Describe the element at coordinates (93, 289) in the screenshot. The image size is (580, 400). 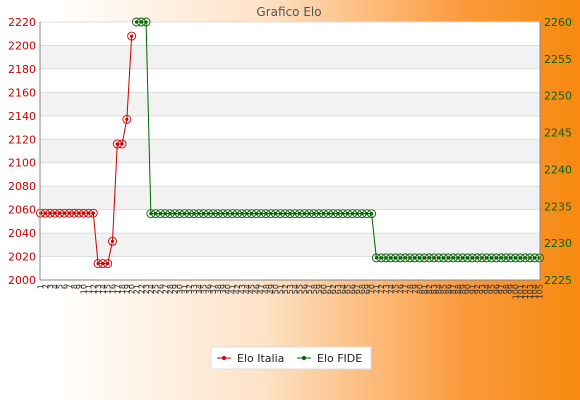
I see `x-tick-label: 12` at that location.